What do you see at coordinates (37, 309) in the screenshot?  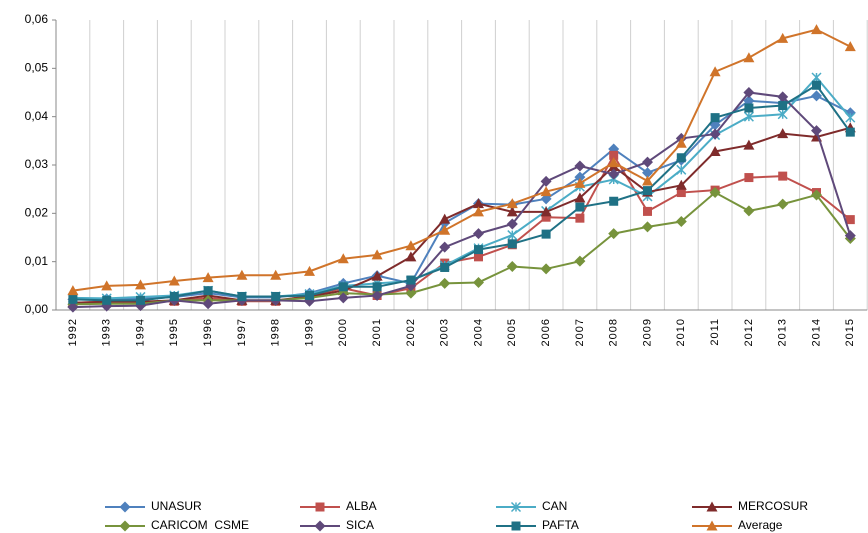 I see `y-tick-label: 0,00` at bounding box center [37, 309].